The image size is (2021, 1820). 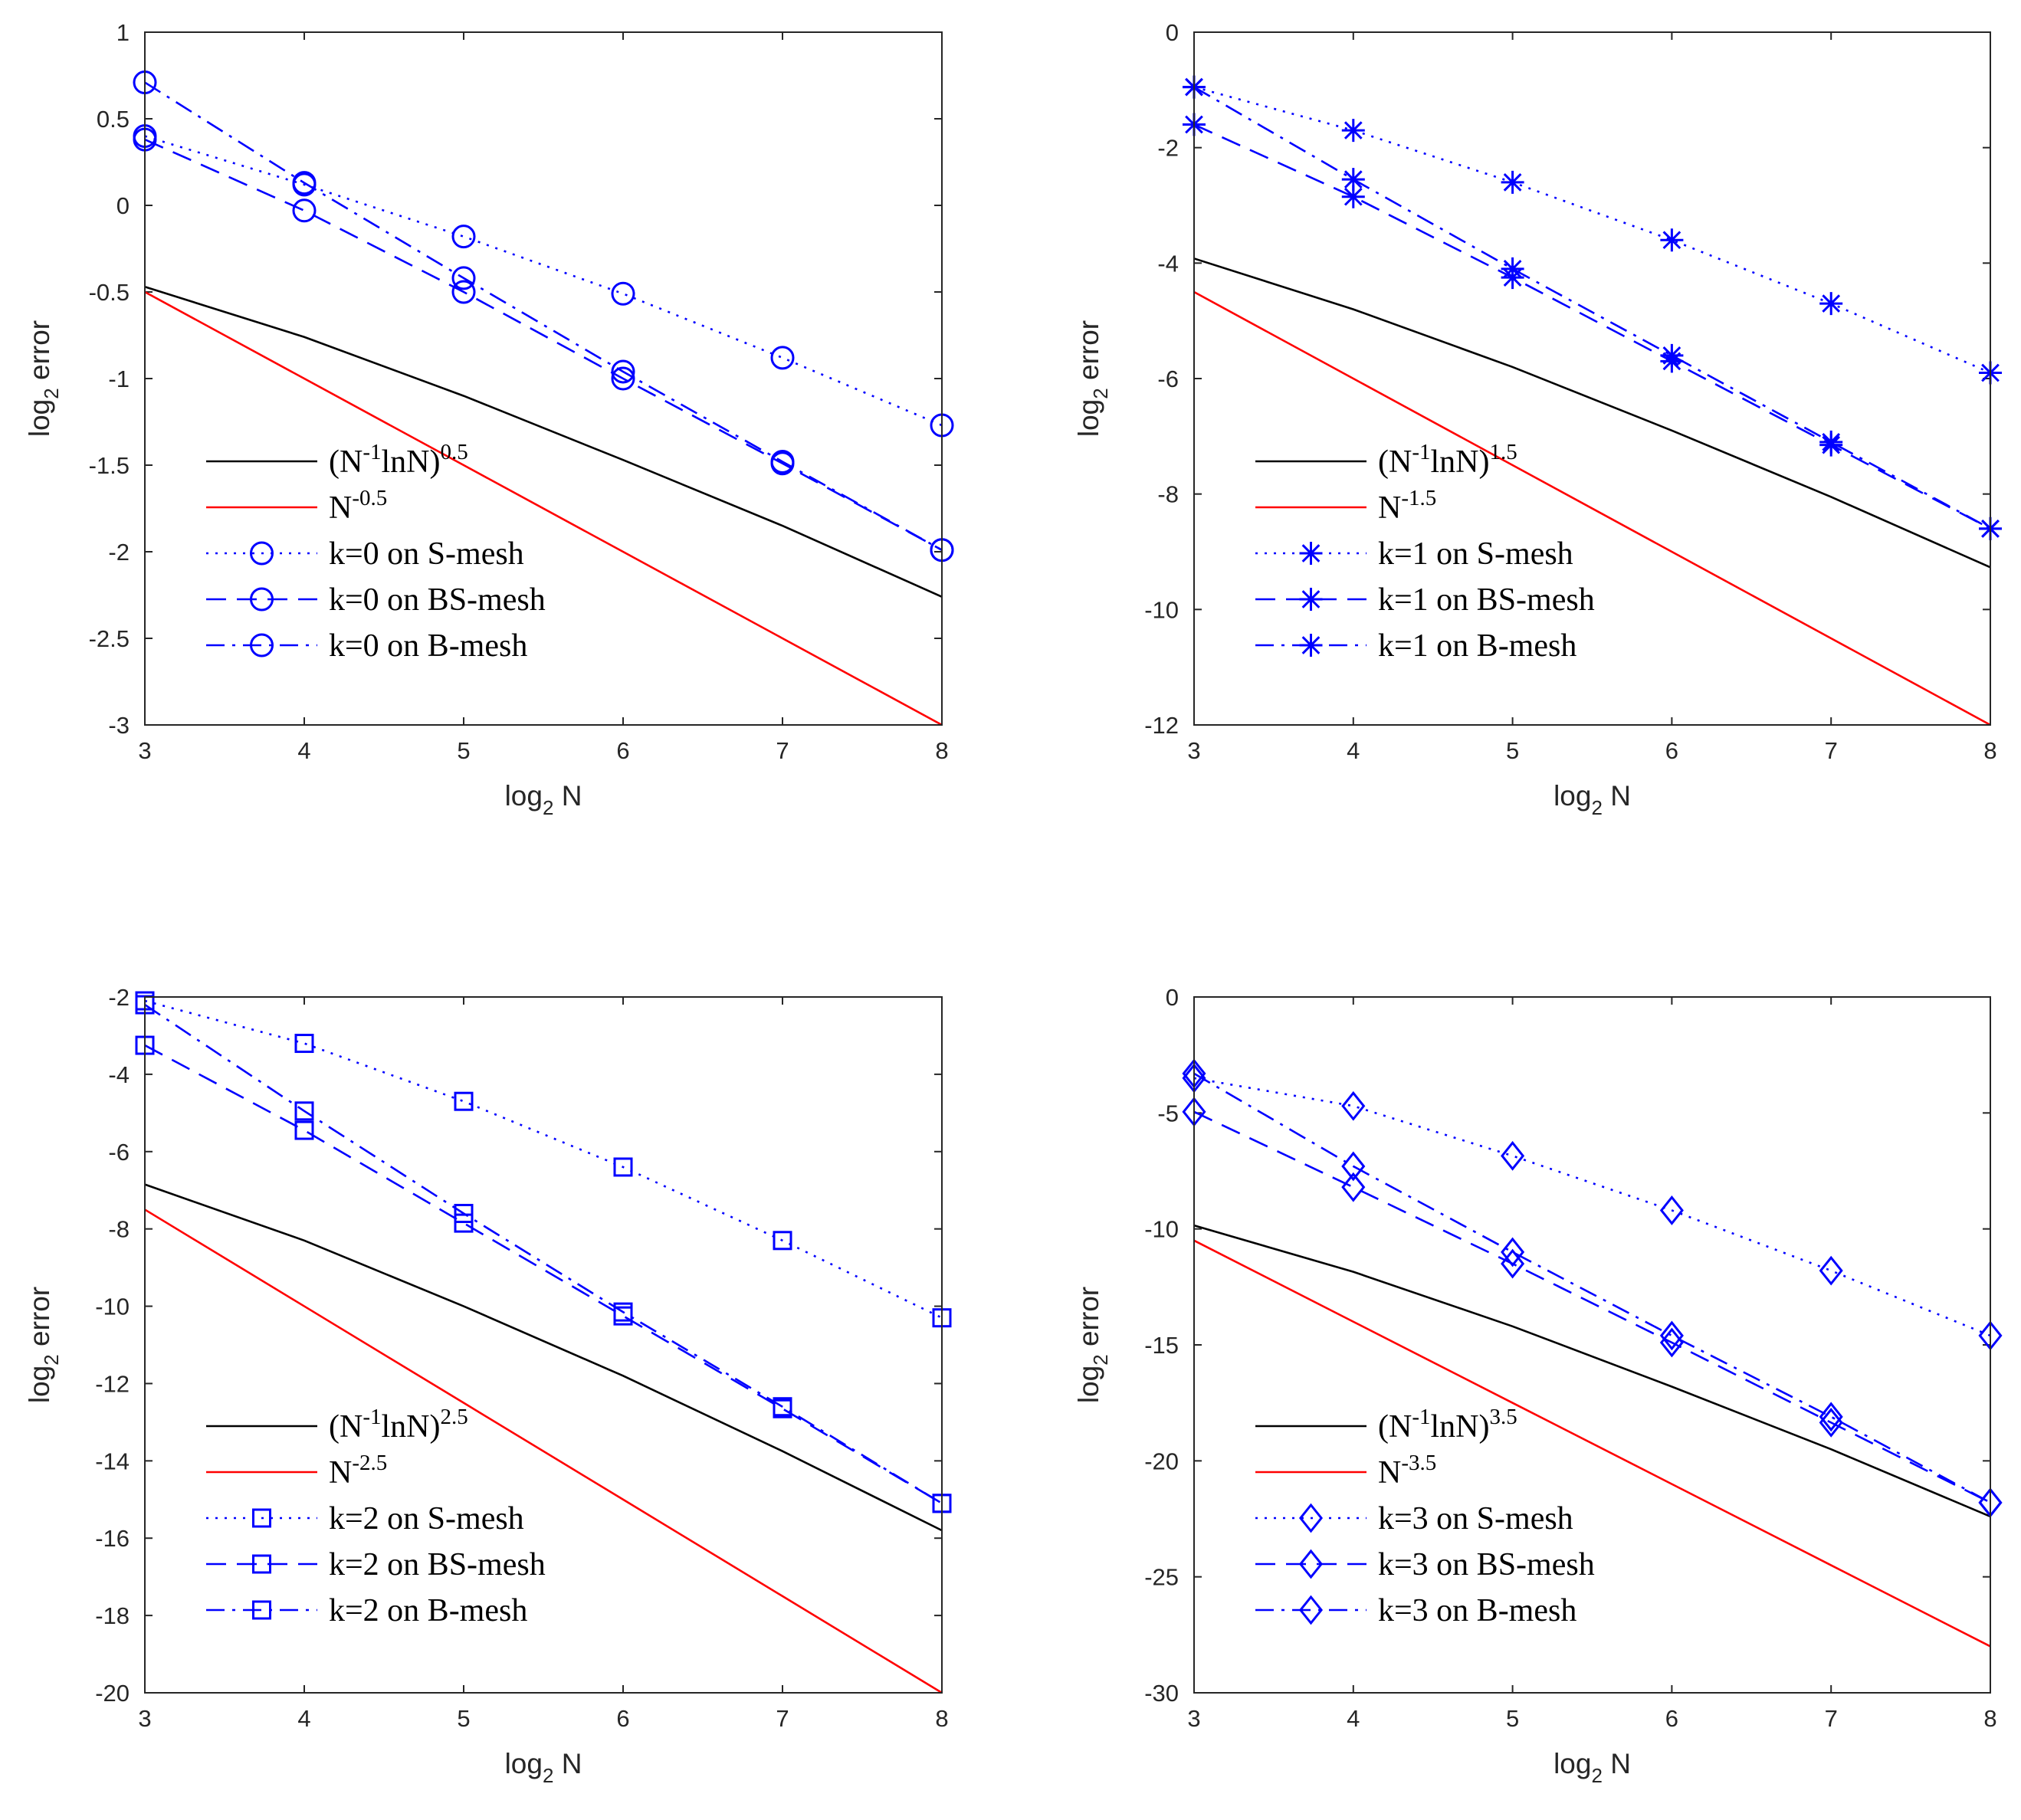 I want to click on legend-label: k=0 on S-mesh, so click(x=426, y=554).